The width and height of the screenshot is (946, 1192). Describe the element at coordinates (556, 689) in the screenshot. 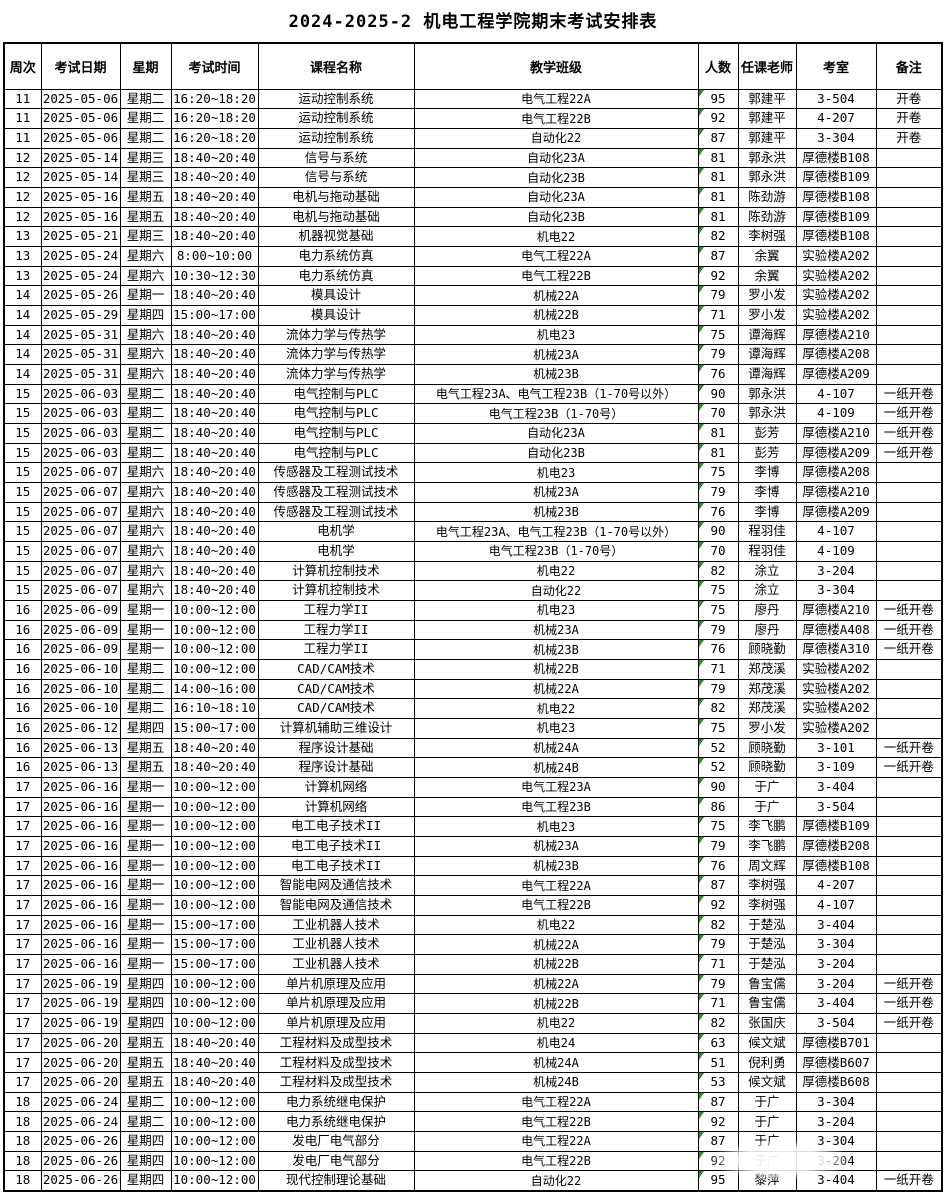

I see `cell-teaching-class: 机械22A` at that location.